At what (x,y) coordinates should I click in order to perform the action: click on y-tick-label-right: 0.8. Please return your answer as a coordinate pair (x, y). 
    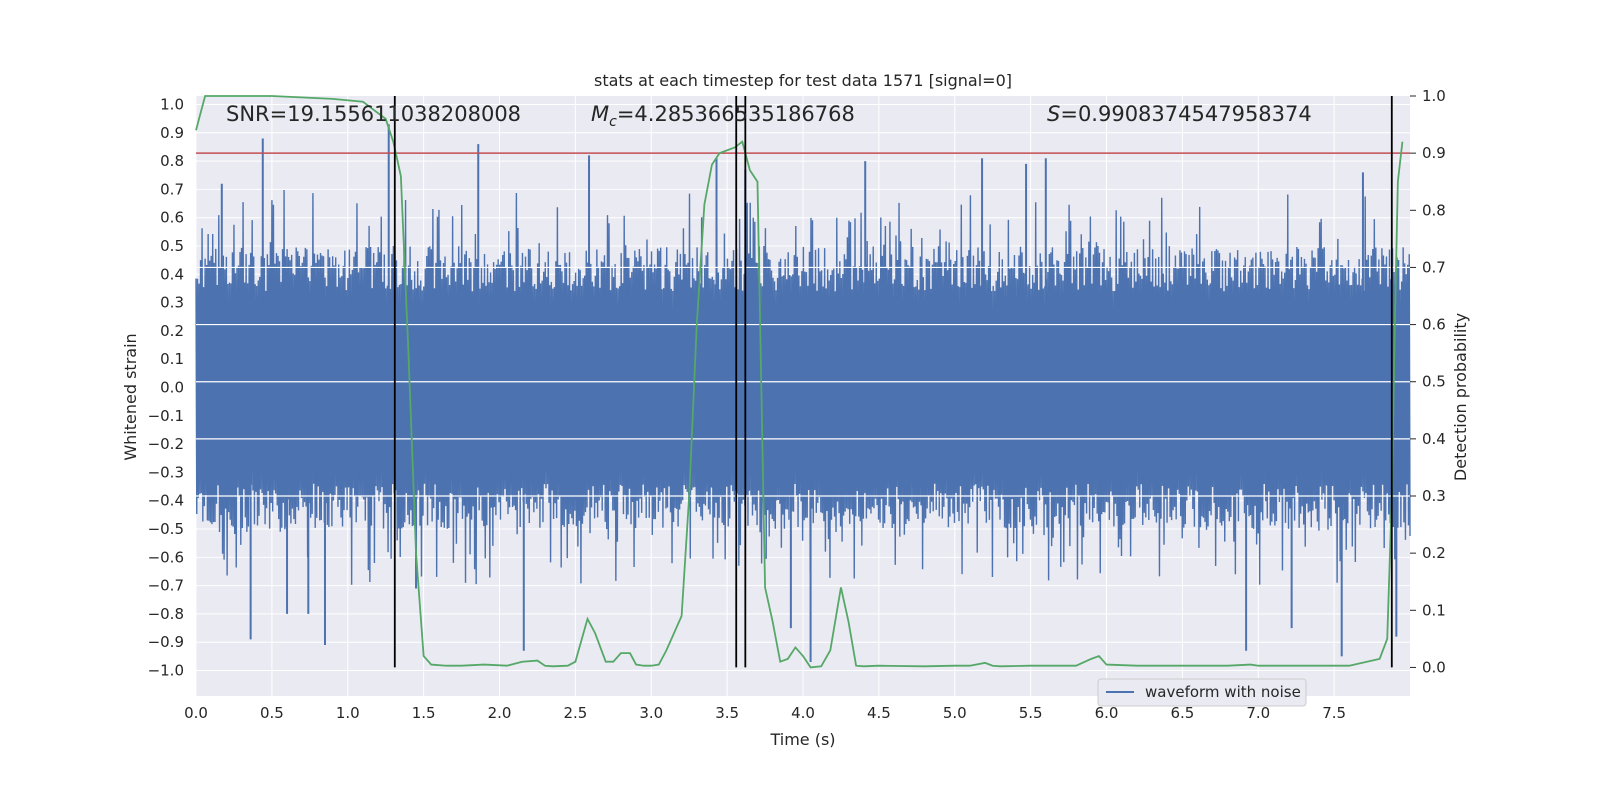
    Looking at the image, I should click on (1434, 210).